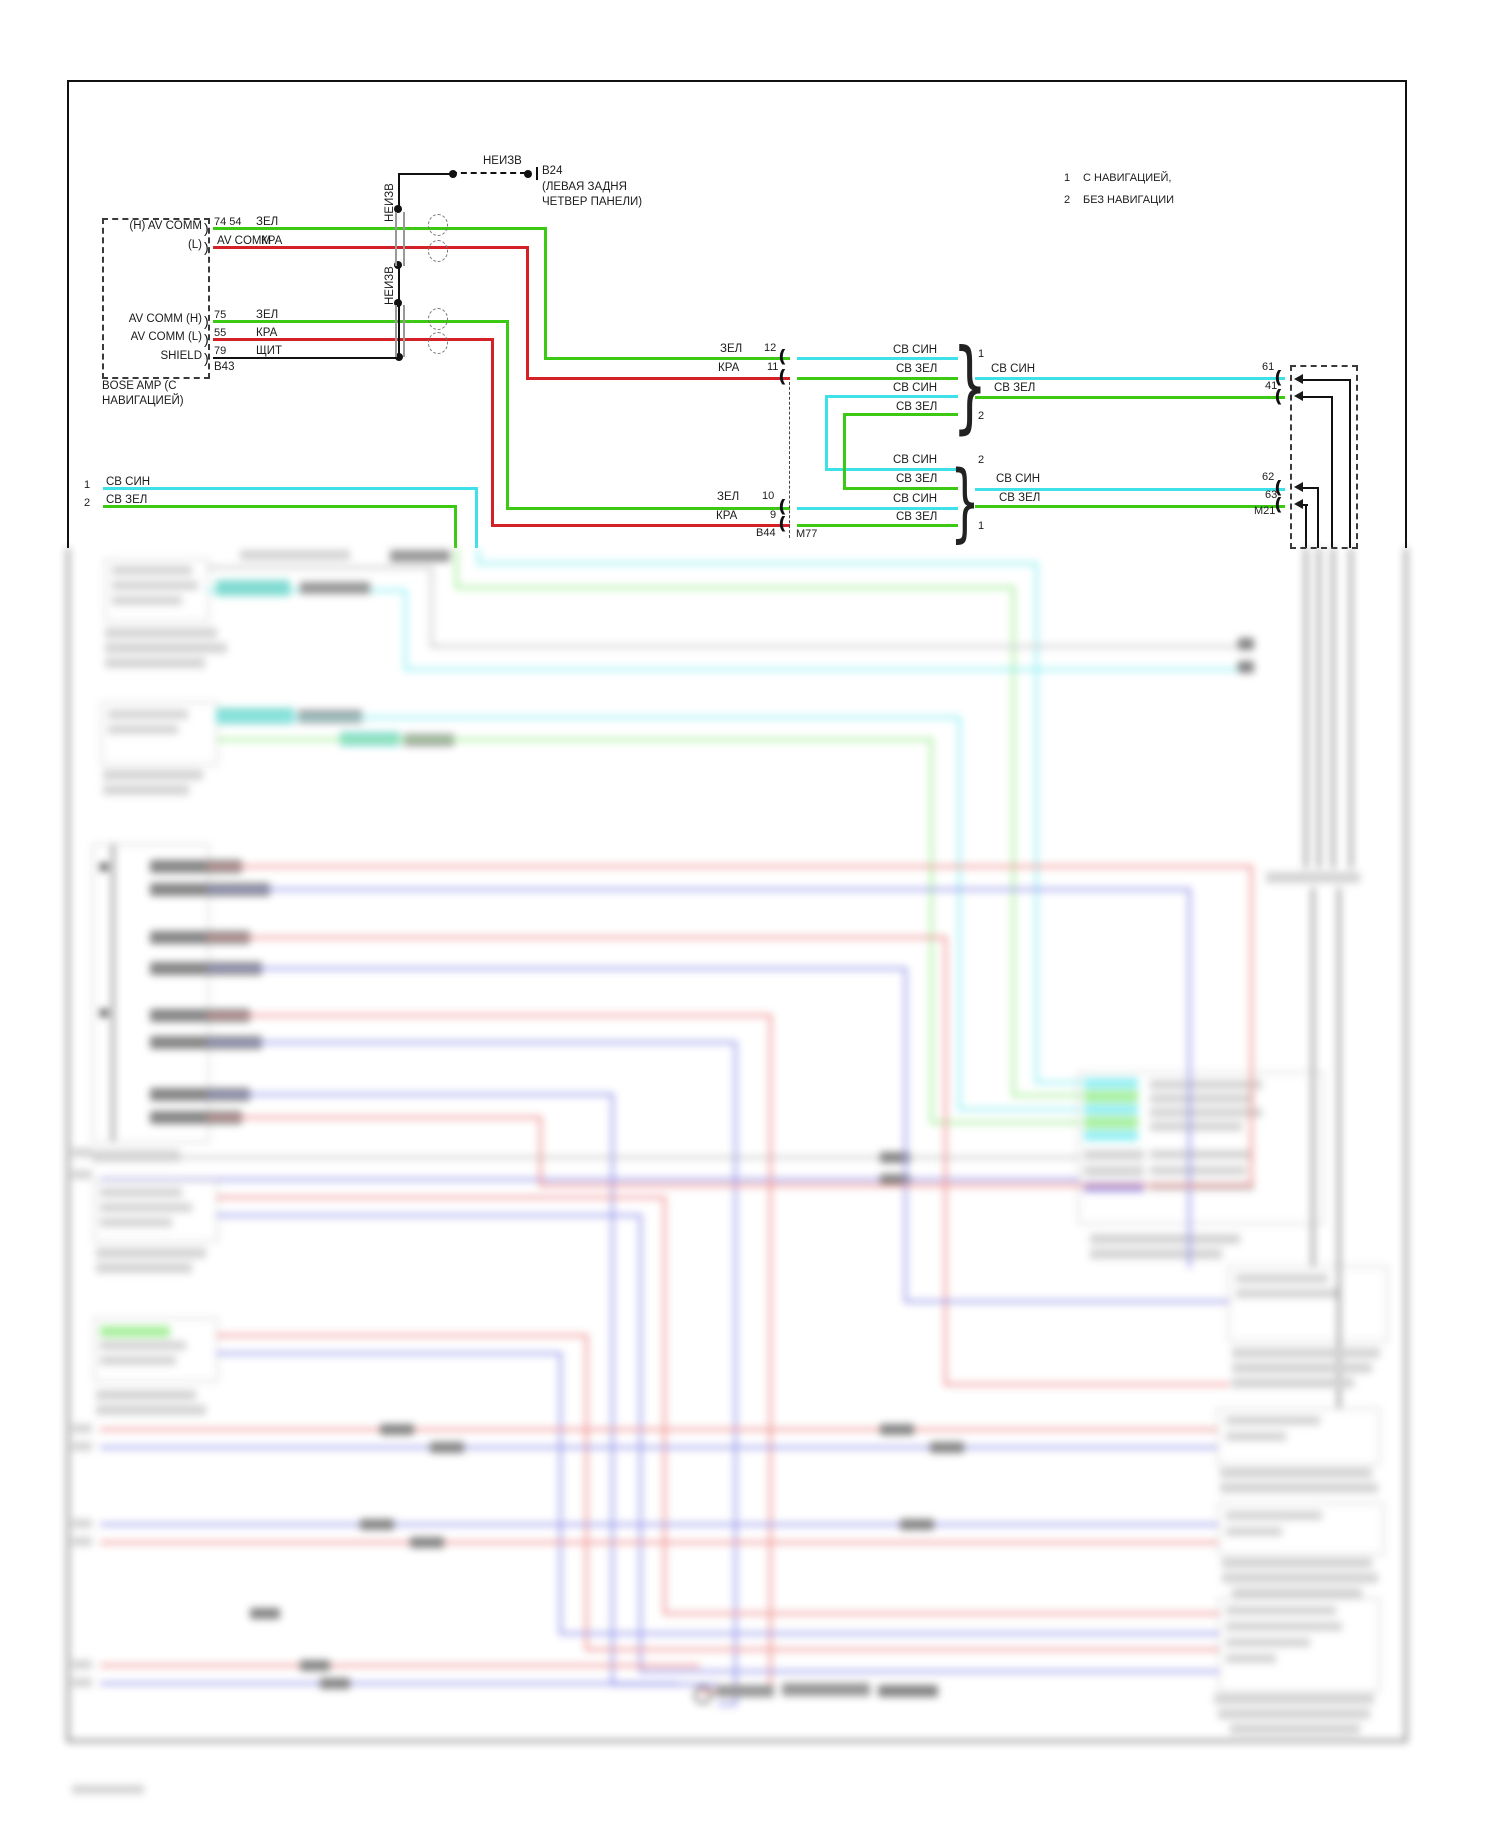 This screenshot has width=1500, height=1828. I want to click on pin-number: 79, so click(220, 351).